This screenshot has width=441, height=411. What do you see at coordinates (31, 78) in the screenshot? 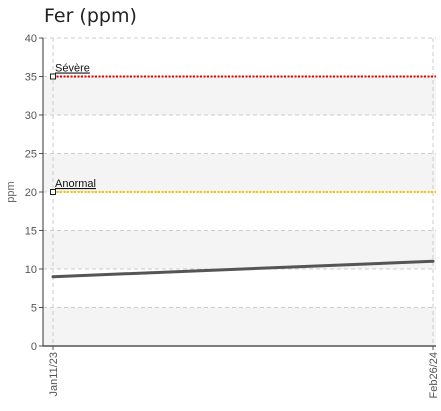
I see `y-tick-label: 35` at bounding box center [31, 78].